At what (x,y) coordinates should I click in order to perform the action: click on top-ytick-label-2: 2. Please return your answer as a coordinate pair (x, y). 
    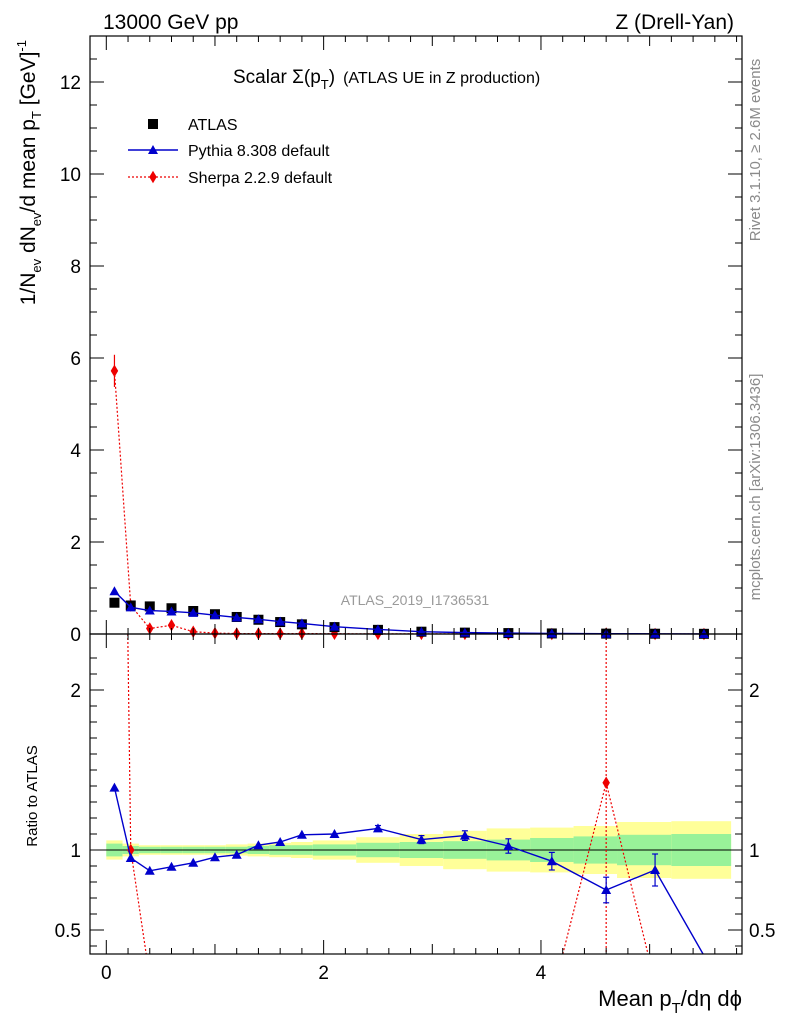
    Looking at the image, I should click on (75, 543).